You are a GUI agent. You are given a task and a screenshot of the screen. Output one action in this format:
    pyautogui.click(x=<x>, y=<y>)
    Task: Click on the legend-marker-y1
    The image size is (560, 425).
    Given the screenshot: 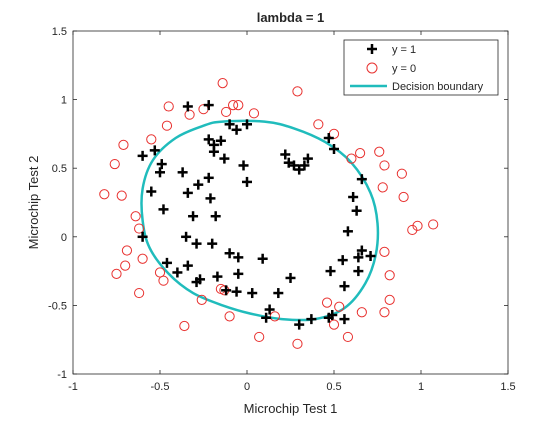 What is the action you would take?
    pyautogui.click(x=372, y=49)
    